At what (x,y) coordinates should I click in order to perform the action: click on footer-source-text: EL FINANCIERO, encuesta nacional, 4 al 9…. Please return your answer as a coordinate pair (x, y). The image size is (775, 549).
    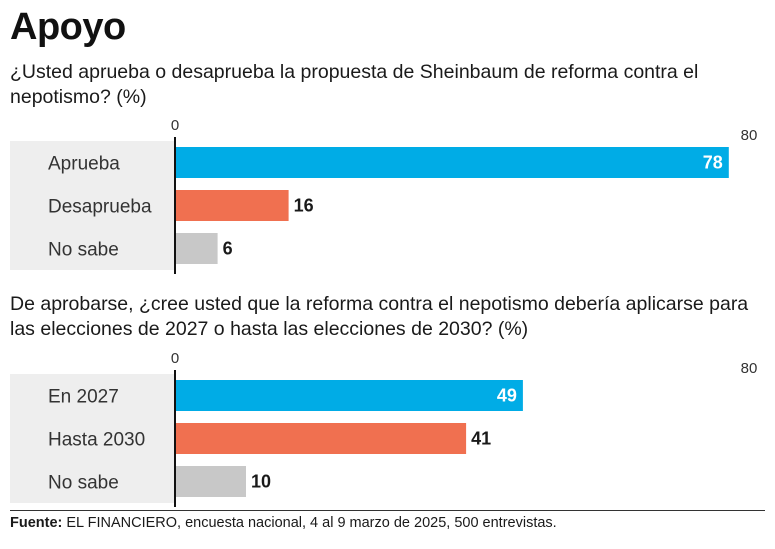
    Looking at the image, I should click on (309, 523).